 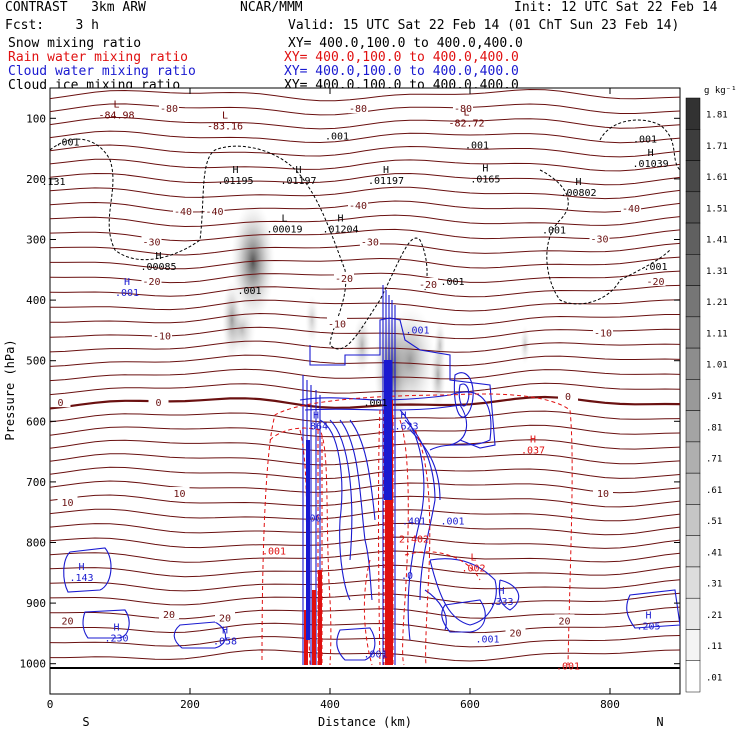 What do you see at coordinates (648, 626) in the screenshot?
I see `extremum-value: .205` at bounding box center [648, 626].